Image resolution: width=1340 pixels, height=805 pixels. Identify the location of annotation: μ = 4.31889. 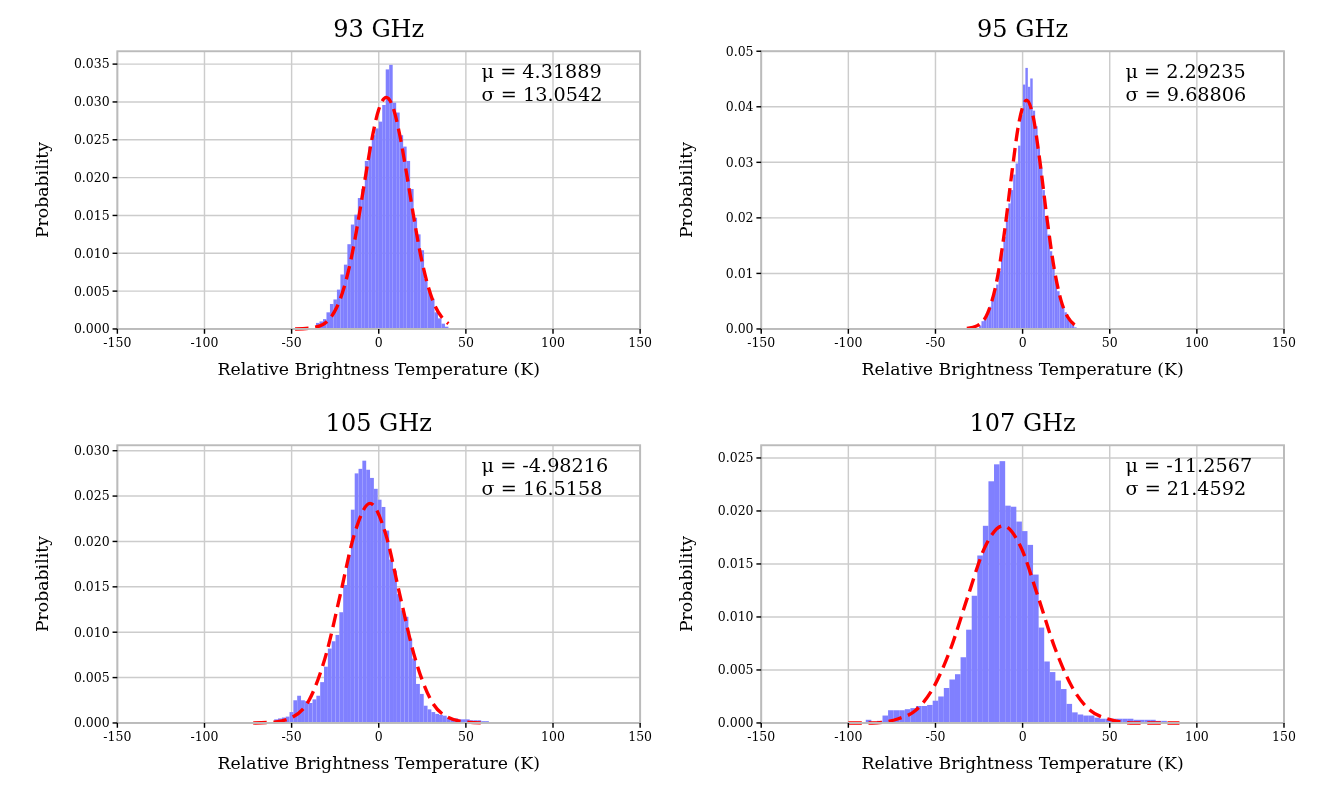
(541, 72).